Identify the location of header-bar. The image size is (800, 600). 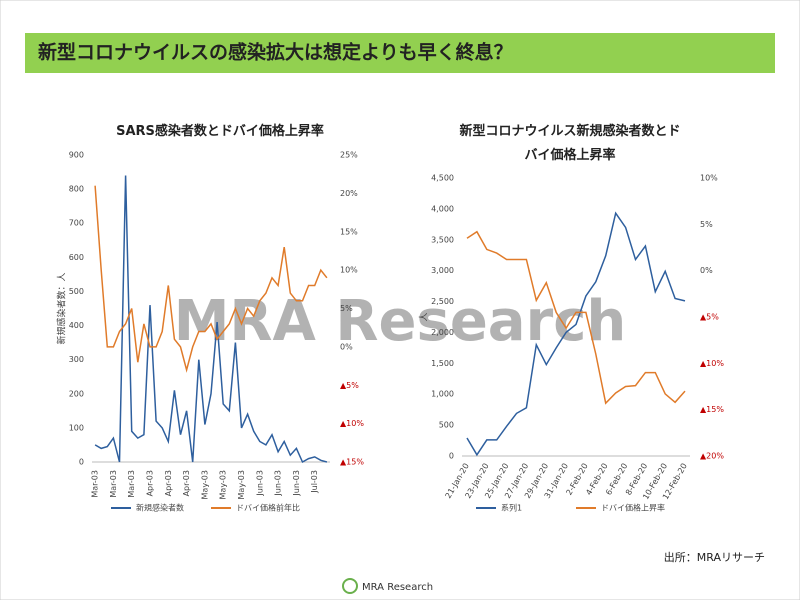
(400, 53).